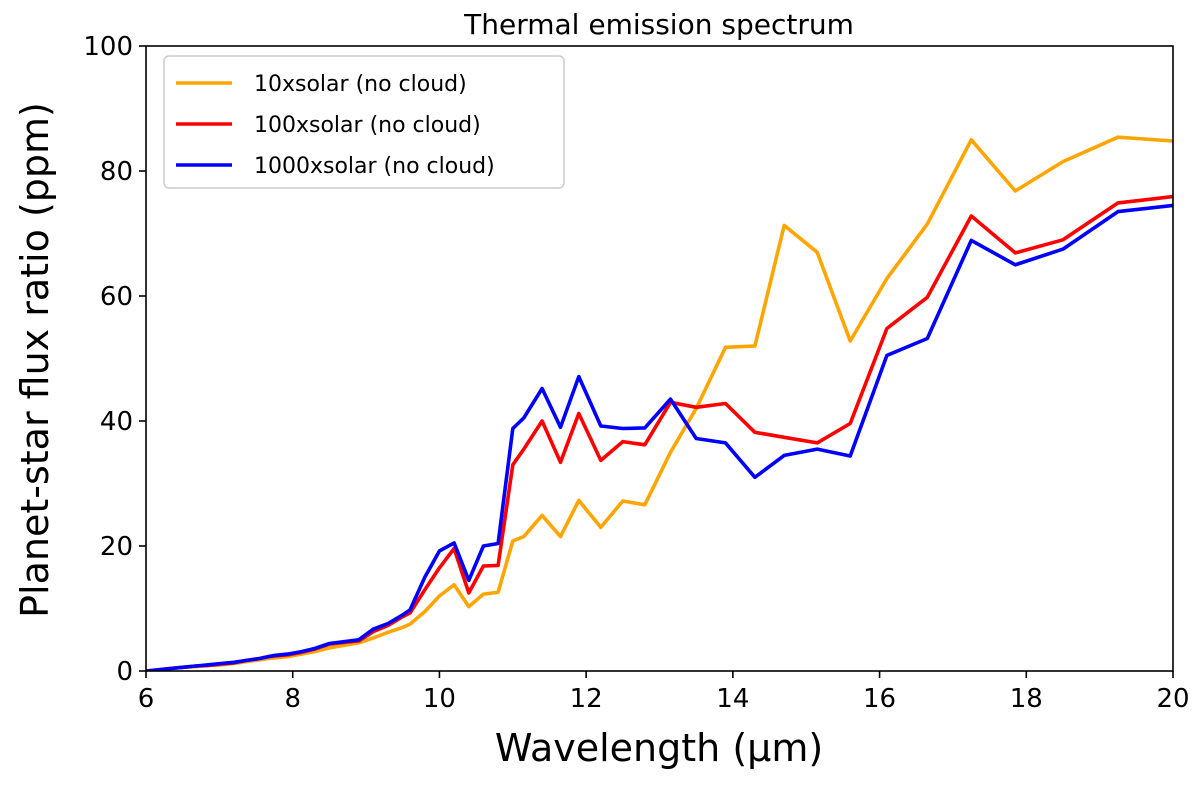 This screenshot has width=1200, height=786. I want to click on x-tick-label: 20, so click(1172, 699).